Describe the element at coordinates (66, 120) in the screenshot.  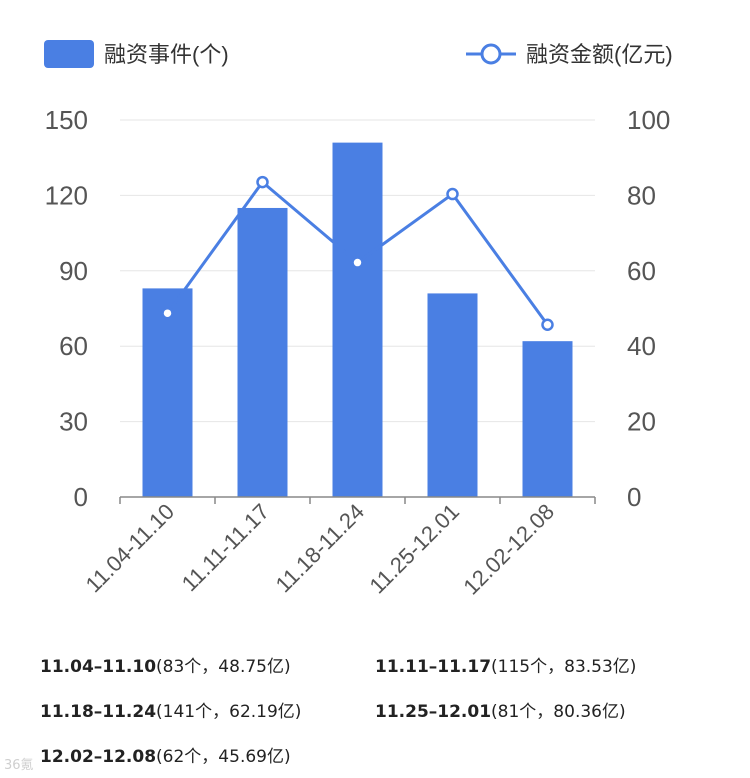
I see `left-tick-label: 150` at that location.